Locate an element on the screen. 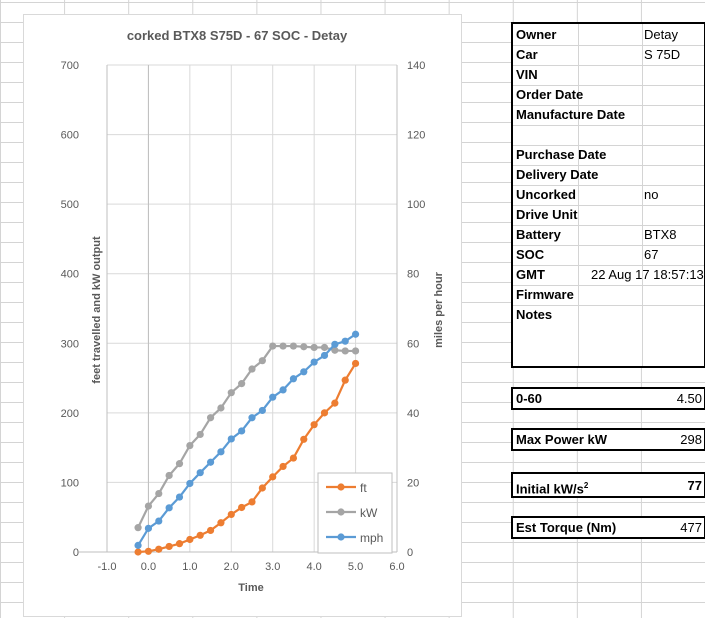 This screenshot has height=618, width=705. y-tick-label: 100 is located at coordinates (70, 483).